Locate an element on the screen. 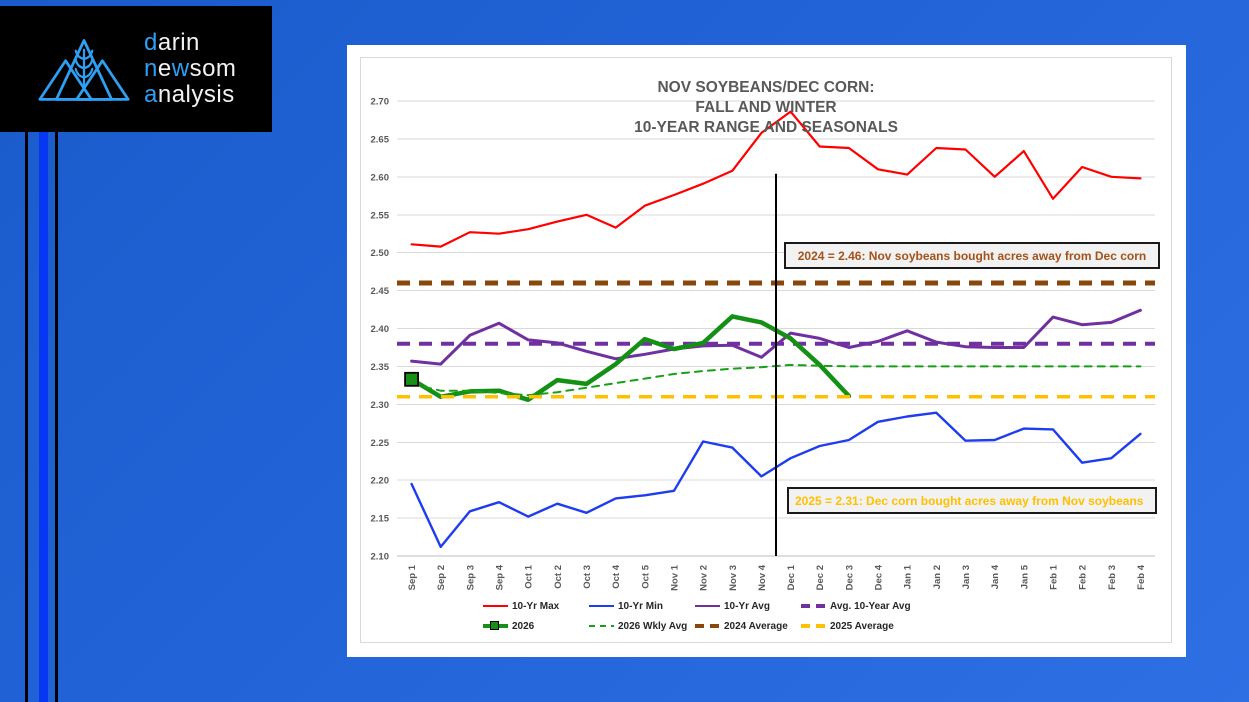 This screenshot has width=1249, height=702. svg-text: Feb 4 is located at coordinates (1141, 577).